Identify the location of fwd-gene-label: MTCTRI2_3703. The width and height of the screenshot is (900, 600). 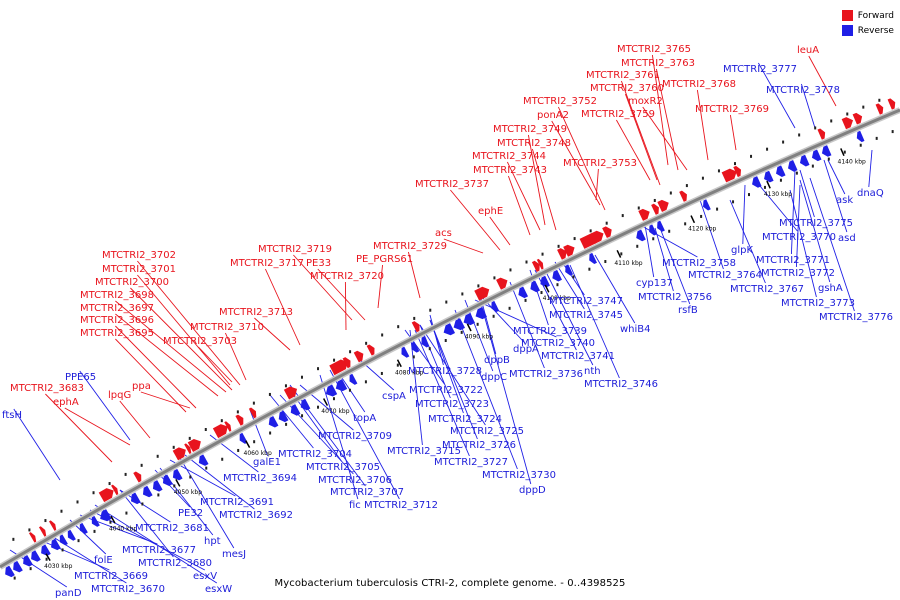
(200, 341).